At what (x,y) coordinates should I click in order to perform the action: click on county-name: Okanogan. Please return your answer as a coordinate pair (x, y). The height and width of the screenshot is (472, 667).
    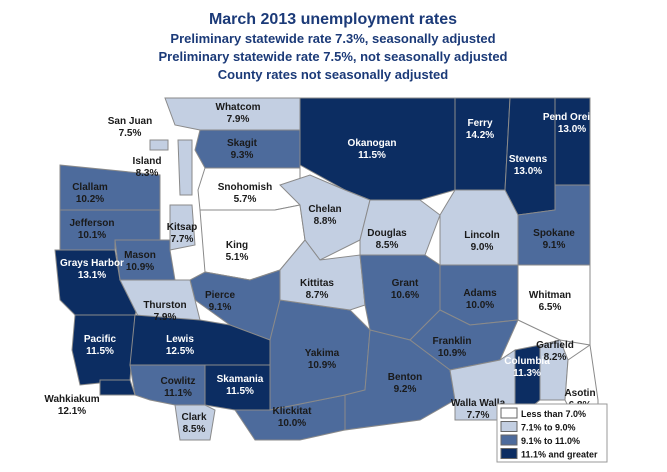
    Looking at the image, I should click on (372, 143).